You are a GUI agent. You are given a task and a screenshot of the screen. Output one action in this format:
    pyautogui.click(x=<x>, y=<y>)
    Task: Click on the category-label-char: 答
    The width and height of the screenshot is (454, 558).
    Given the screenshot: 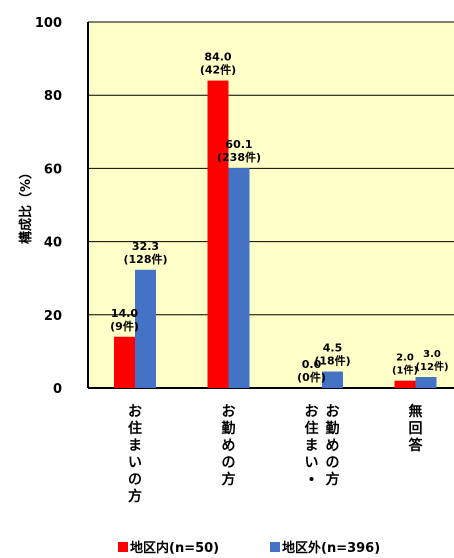 What is the action you would take?
    pyautogui.click(x=416, y=445)
    